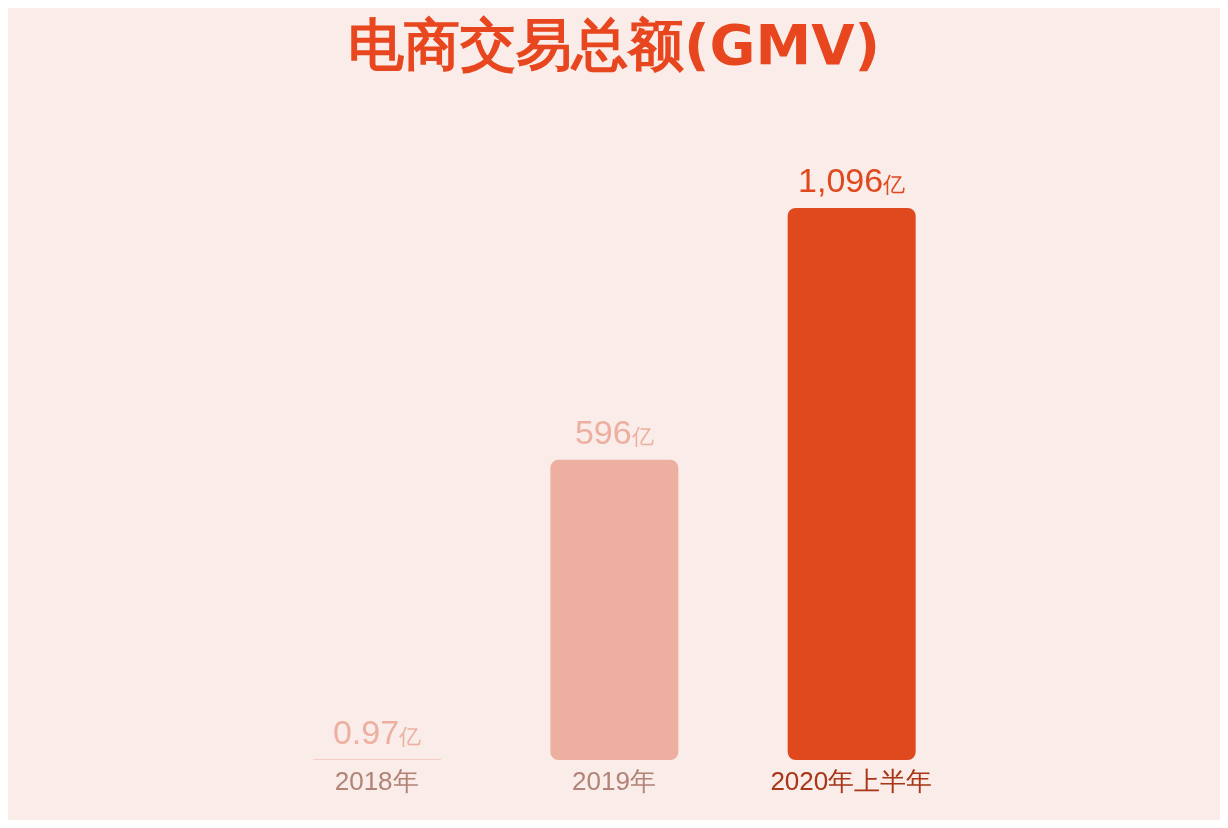 This screenshot has width=1228, height=828. What do you see at coordinates (614, 45) in the screenshot?
I see `chart-title: 电商交易总额(GMV)` at bounding box center [614, 45].